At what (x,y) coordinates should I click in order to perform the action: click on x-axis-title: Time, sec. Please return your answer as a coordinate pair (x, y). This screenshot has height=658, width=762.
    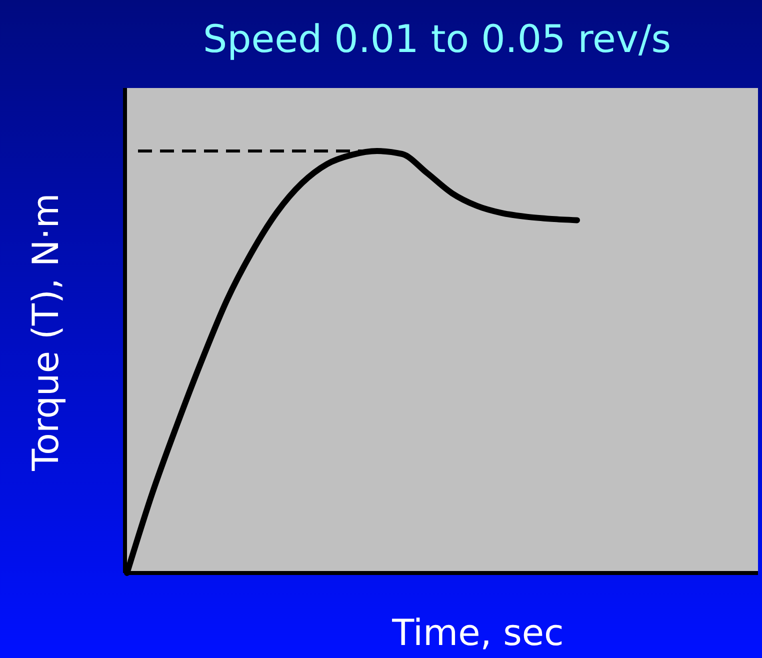
    Looking at the image, I should click on (477, 633).